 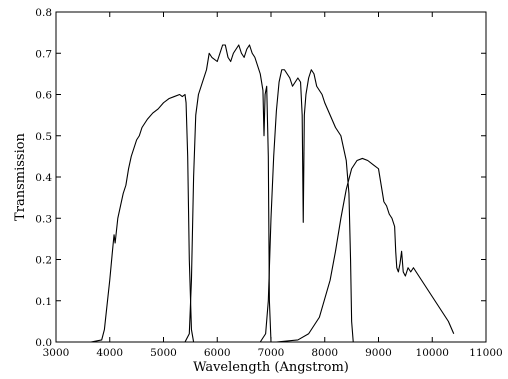 What do you see at coordinates (20, 176) in the screenshot?
I see `y-axis-label: Transmission` at bounding box center [20, 176].